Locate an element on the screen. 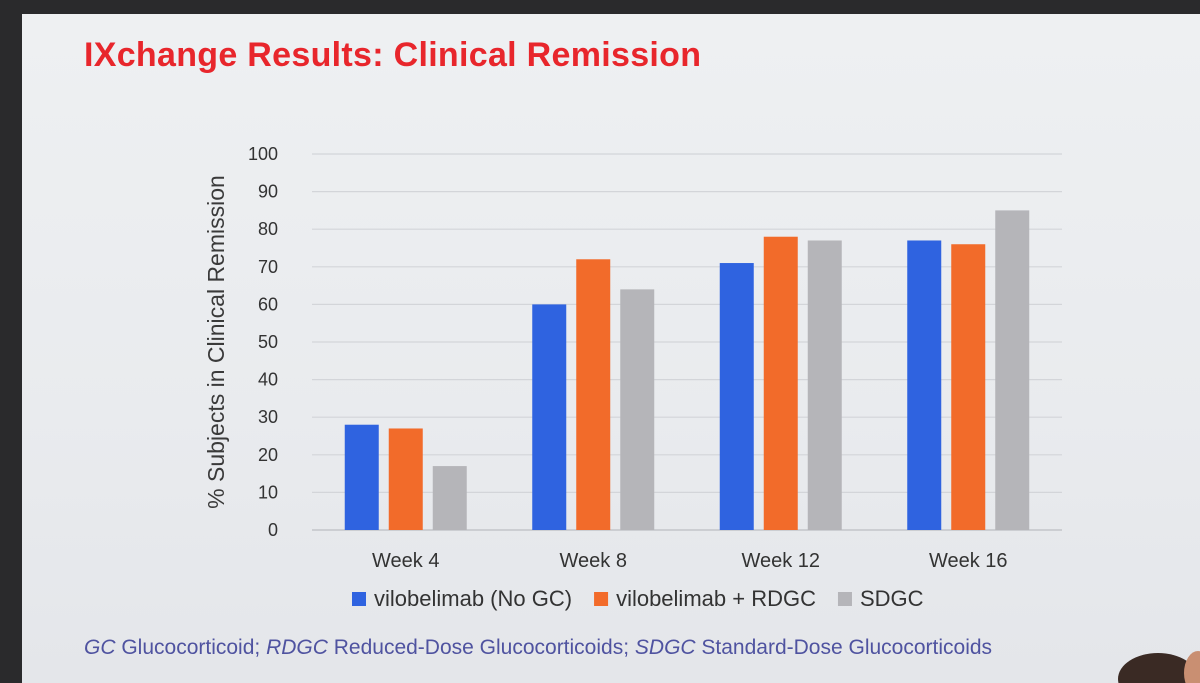 This screenshot has width=1200, height=683. footnote-text-rdgc: Reduced-Dose Glucocorticoids; is located at coordinates (481, 647).